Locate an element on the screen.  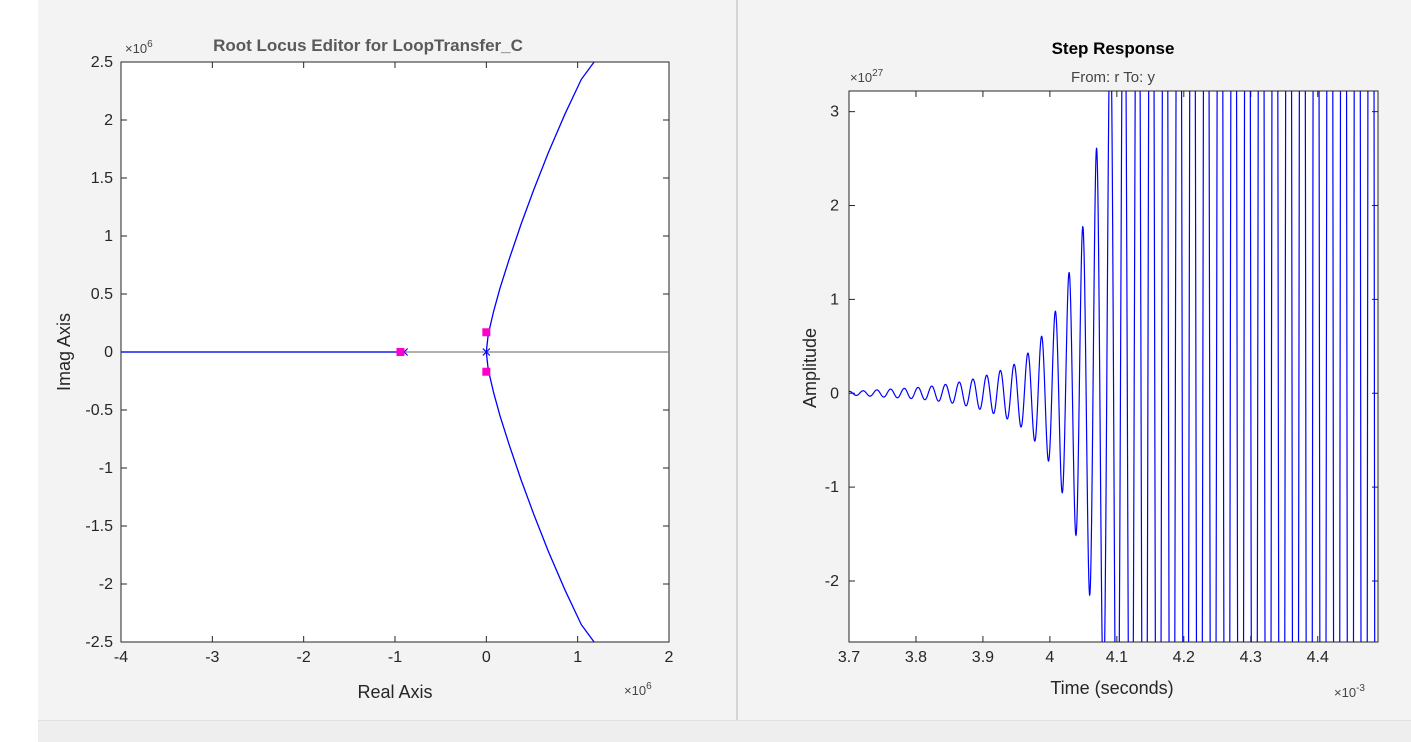
y-tick-label: 2.5 is located at coordinates (102, 62).